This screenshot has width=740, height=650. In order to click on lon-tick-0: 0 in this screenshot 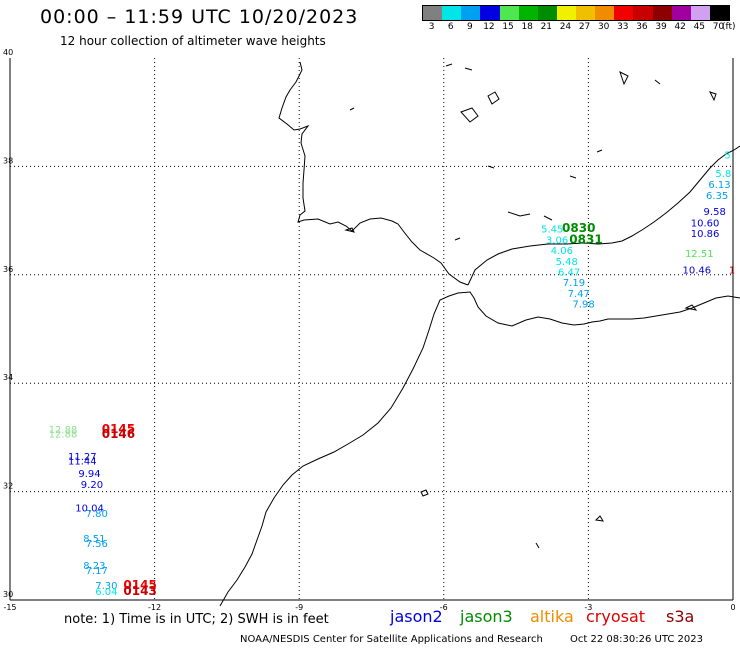, I will do `click(732, 607)`.